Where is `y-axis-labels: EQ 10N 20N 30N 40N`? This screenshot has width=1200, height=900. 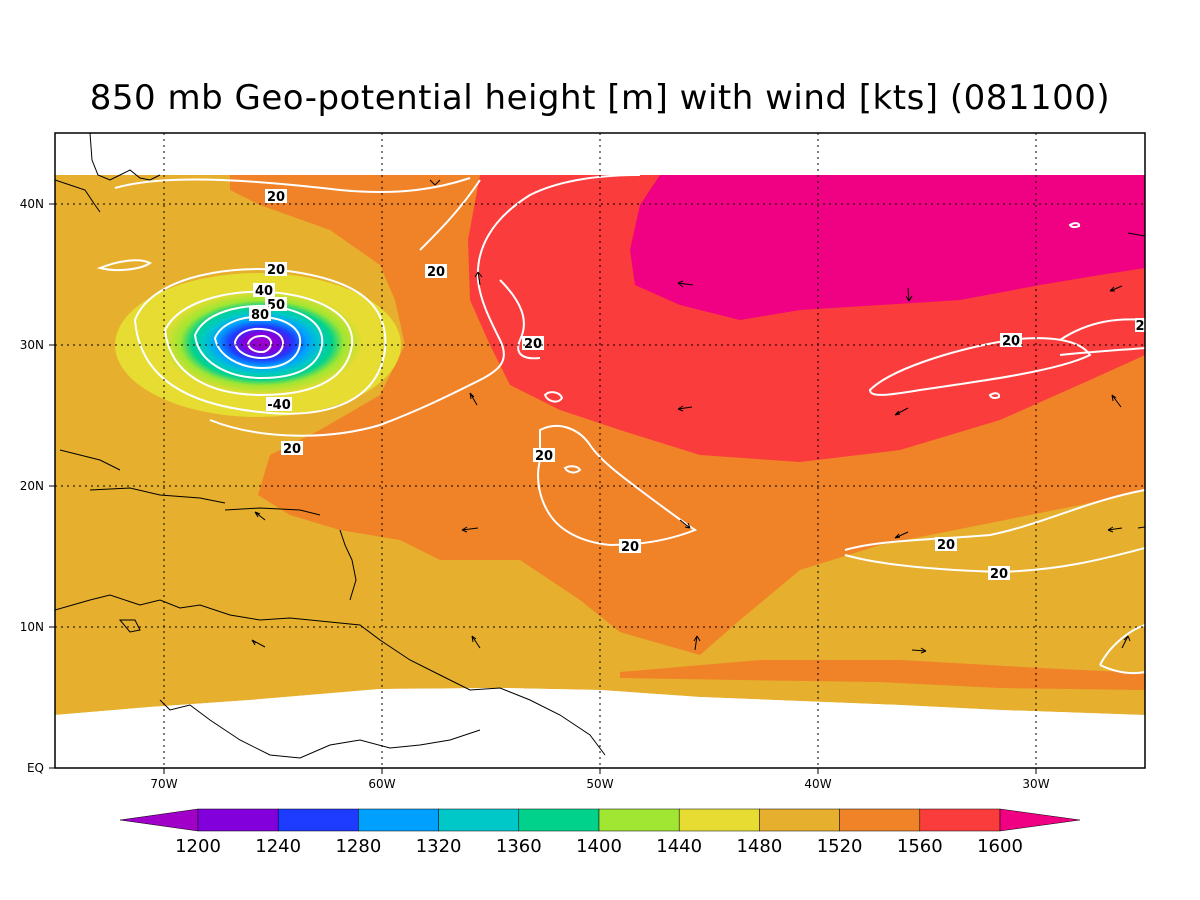
y-axis-labels: EQ 10N 20N 30N 40N is located at coordinates (32, 486).